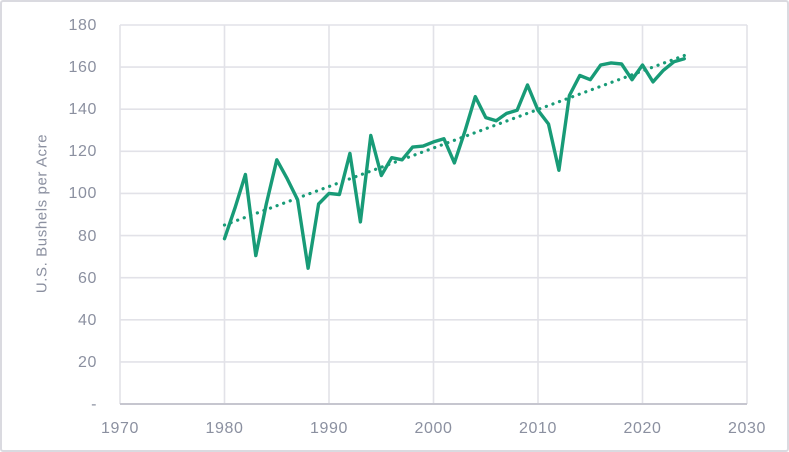 Image resolution: width=789 pixels, height=452 pixels. What do you see at coordinates (87, 236) in the screenshot?
I see `y-tick-label: 80` at bounding box center [87, 236].